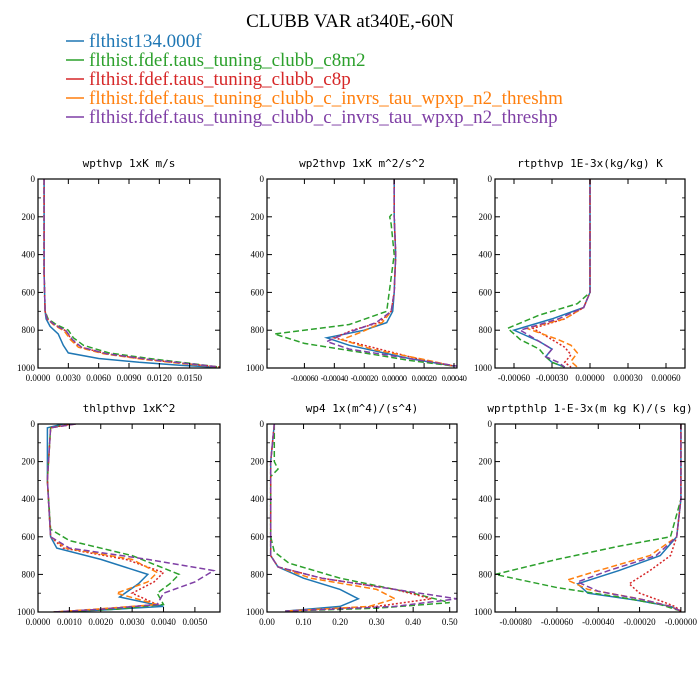  I want to click on x-tick-label: 0.50, so click(450, 622).